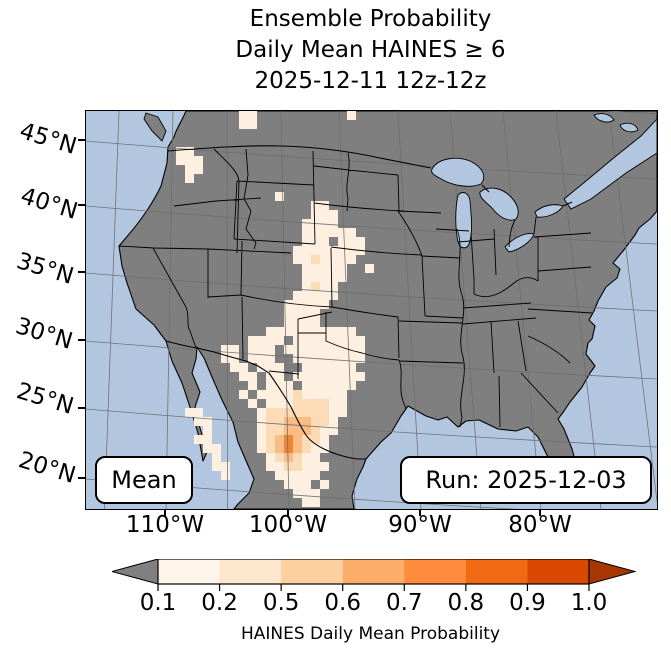 Image resolution: width=671 pixels, height=658 pixels. Describe the element at coordinates (420, 525) in the screenshot. I see `lon-label-90w: 90°W` at that location.